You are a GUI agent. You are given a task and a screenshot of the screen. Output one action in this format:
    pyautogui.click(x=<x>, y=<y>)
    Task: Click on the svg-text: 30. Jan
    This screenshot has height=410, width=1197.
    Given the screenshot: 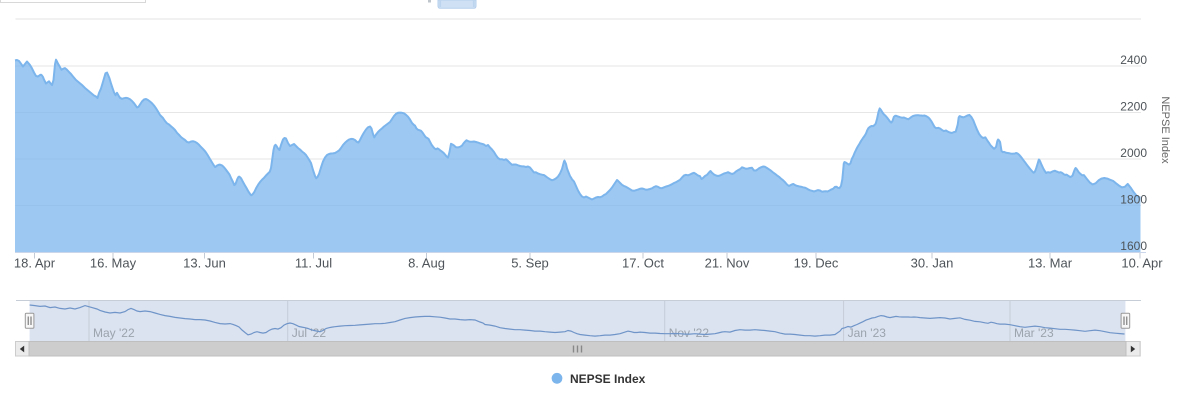 What is the action you would take?
    pyautogui.click(x=932, y=263)
    